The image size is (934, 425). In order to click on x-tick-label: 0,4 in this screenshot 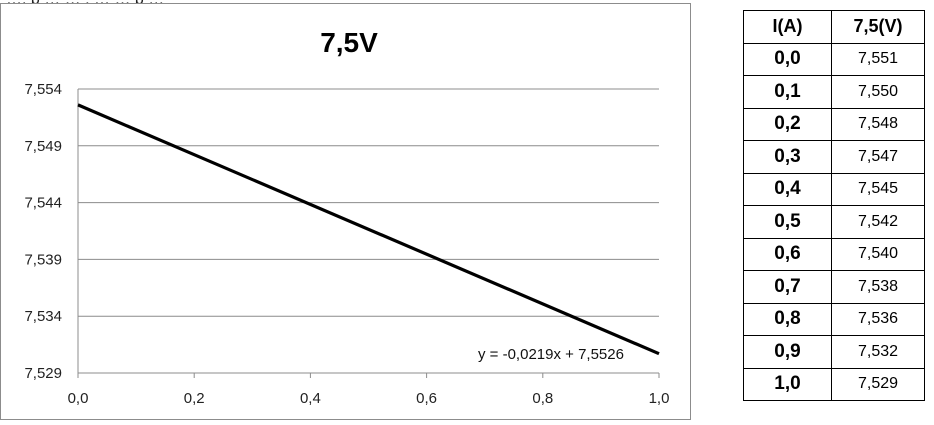, I will do `click(310, 398)`.